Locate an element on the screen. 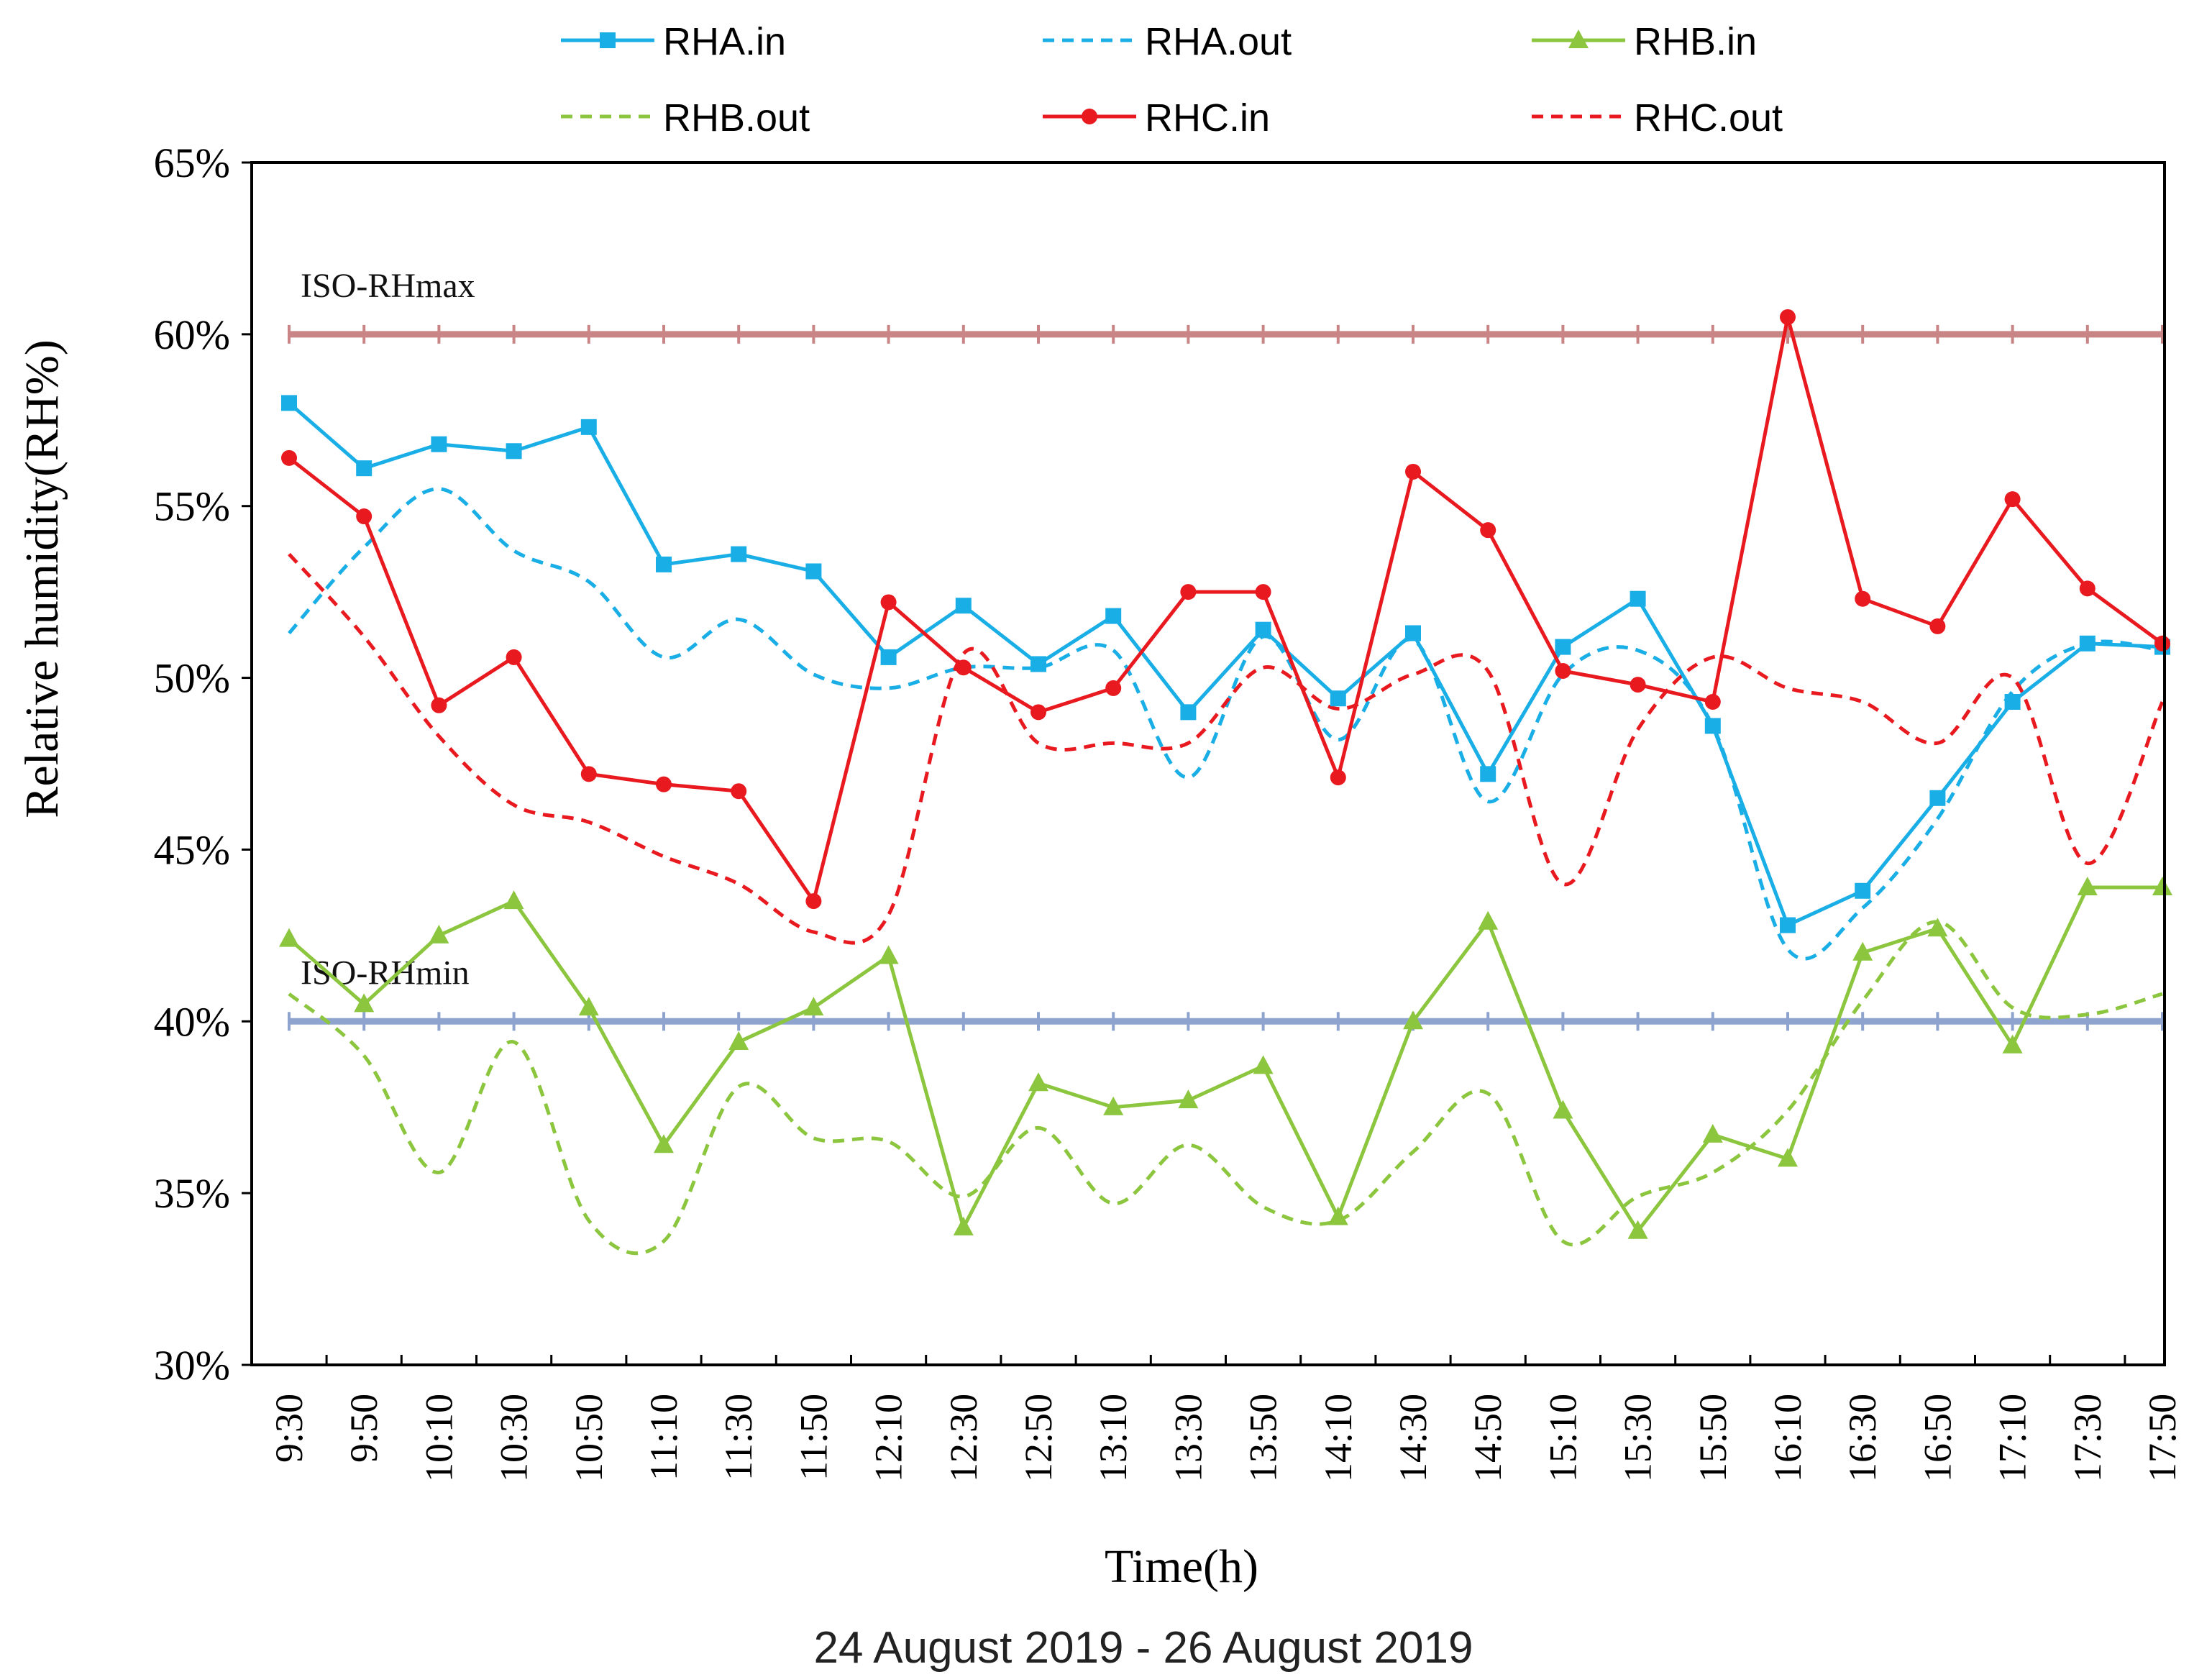 This screenshot has width=2212, height=1677. y-tick-label: 35% is located at coordinates (192, 1193).